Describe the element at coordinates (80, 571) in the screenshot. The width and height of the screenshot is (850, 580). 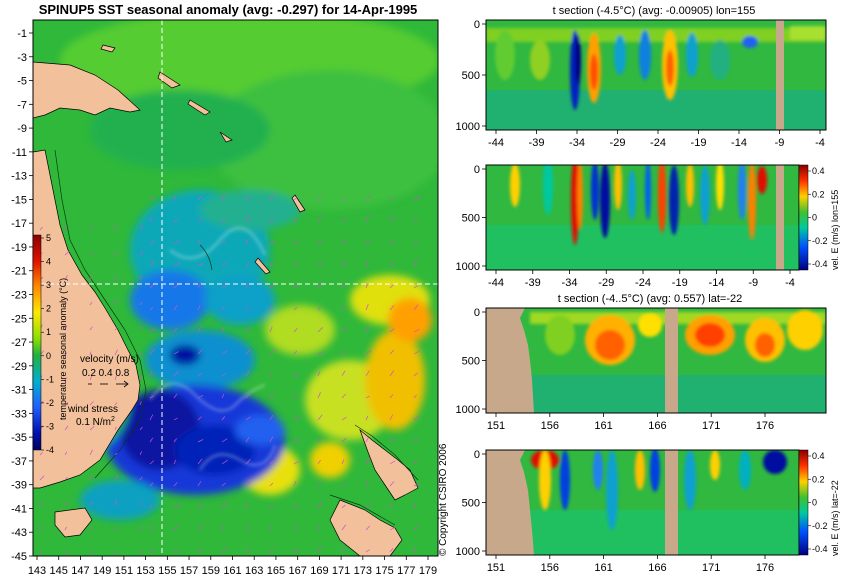
I see `map-x-tick-label: 147` at that location.